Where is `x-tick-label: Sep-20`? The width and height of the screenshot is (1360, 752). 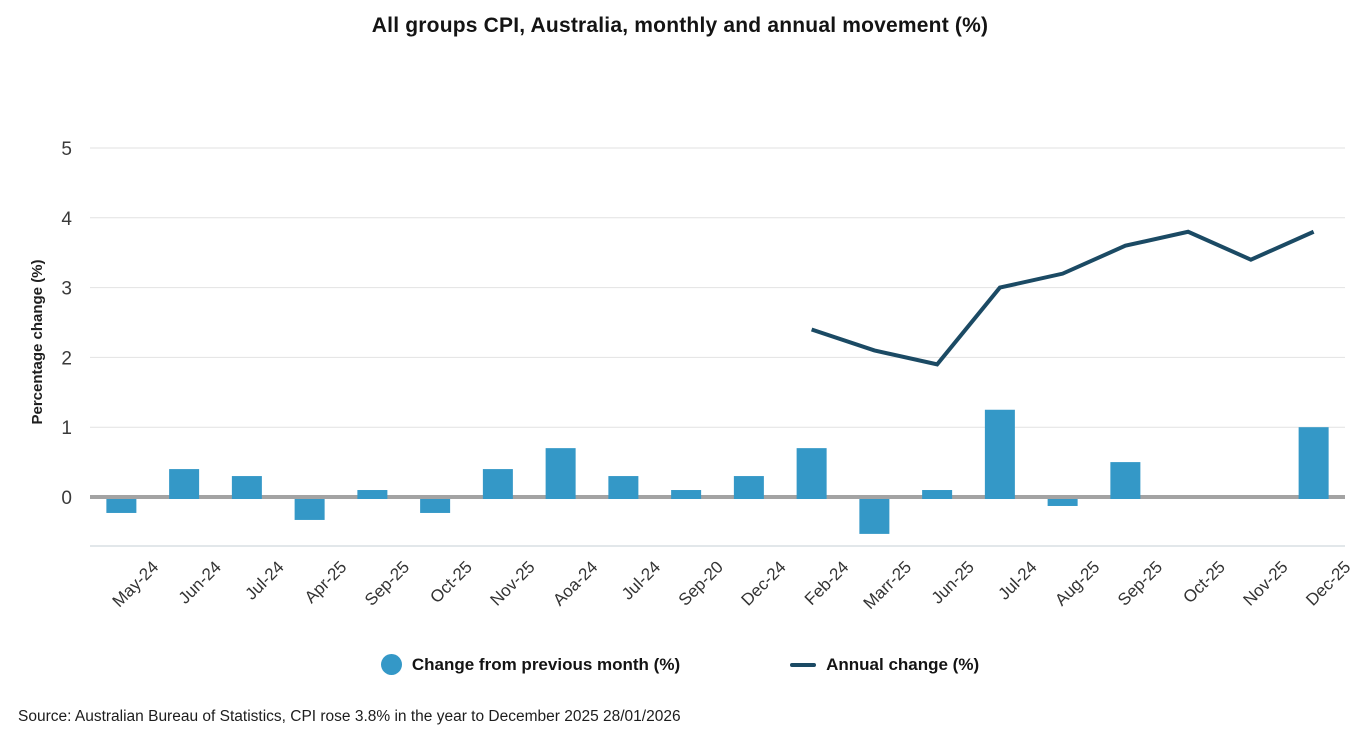 x-tick-label: Sep-20 is located at coordinates (701, 583).